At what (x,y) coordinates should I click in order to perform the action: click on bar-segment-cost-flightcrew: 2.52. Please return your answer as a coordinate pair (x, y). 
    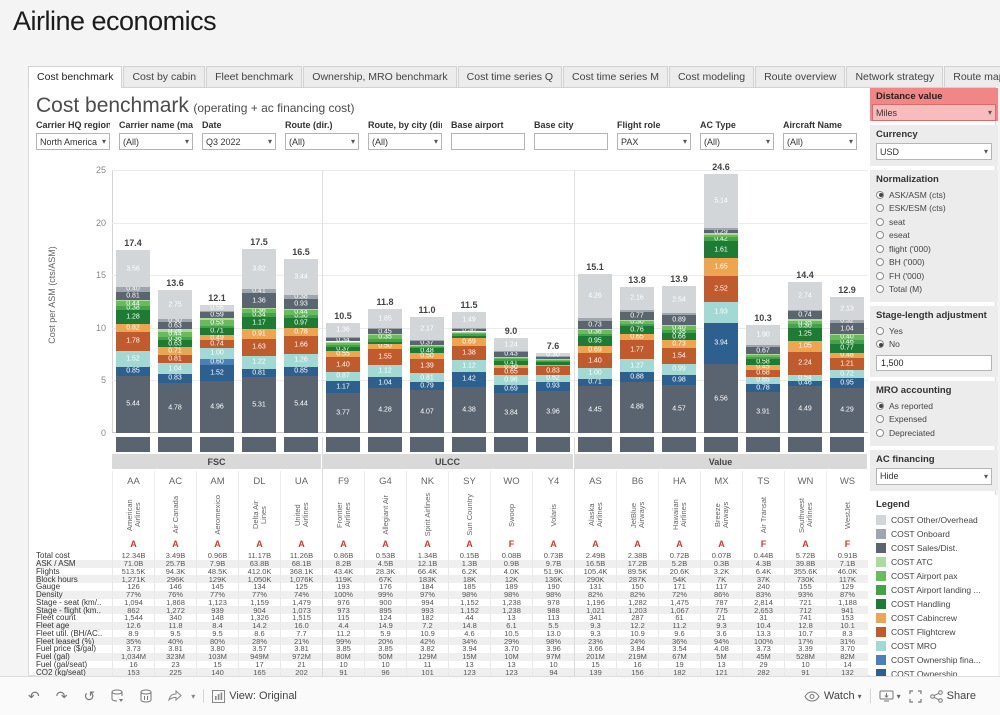
    Looking at the image, I should click on (721, 289).